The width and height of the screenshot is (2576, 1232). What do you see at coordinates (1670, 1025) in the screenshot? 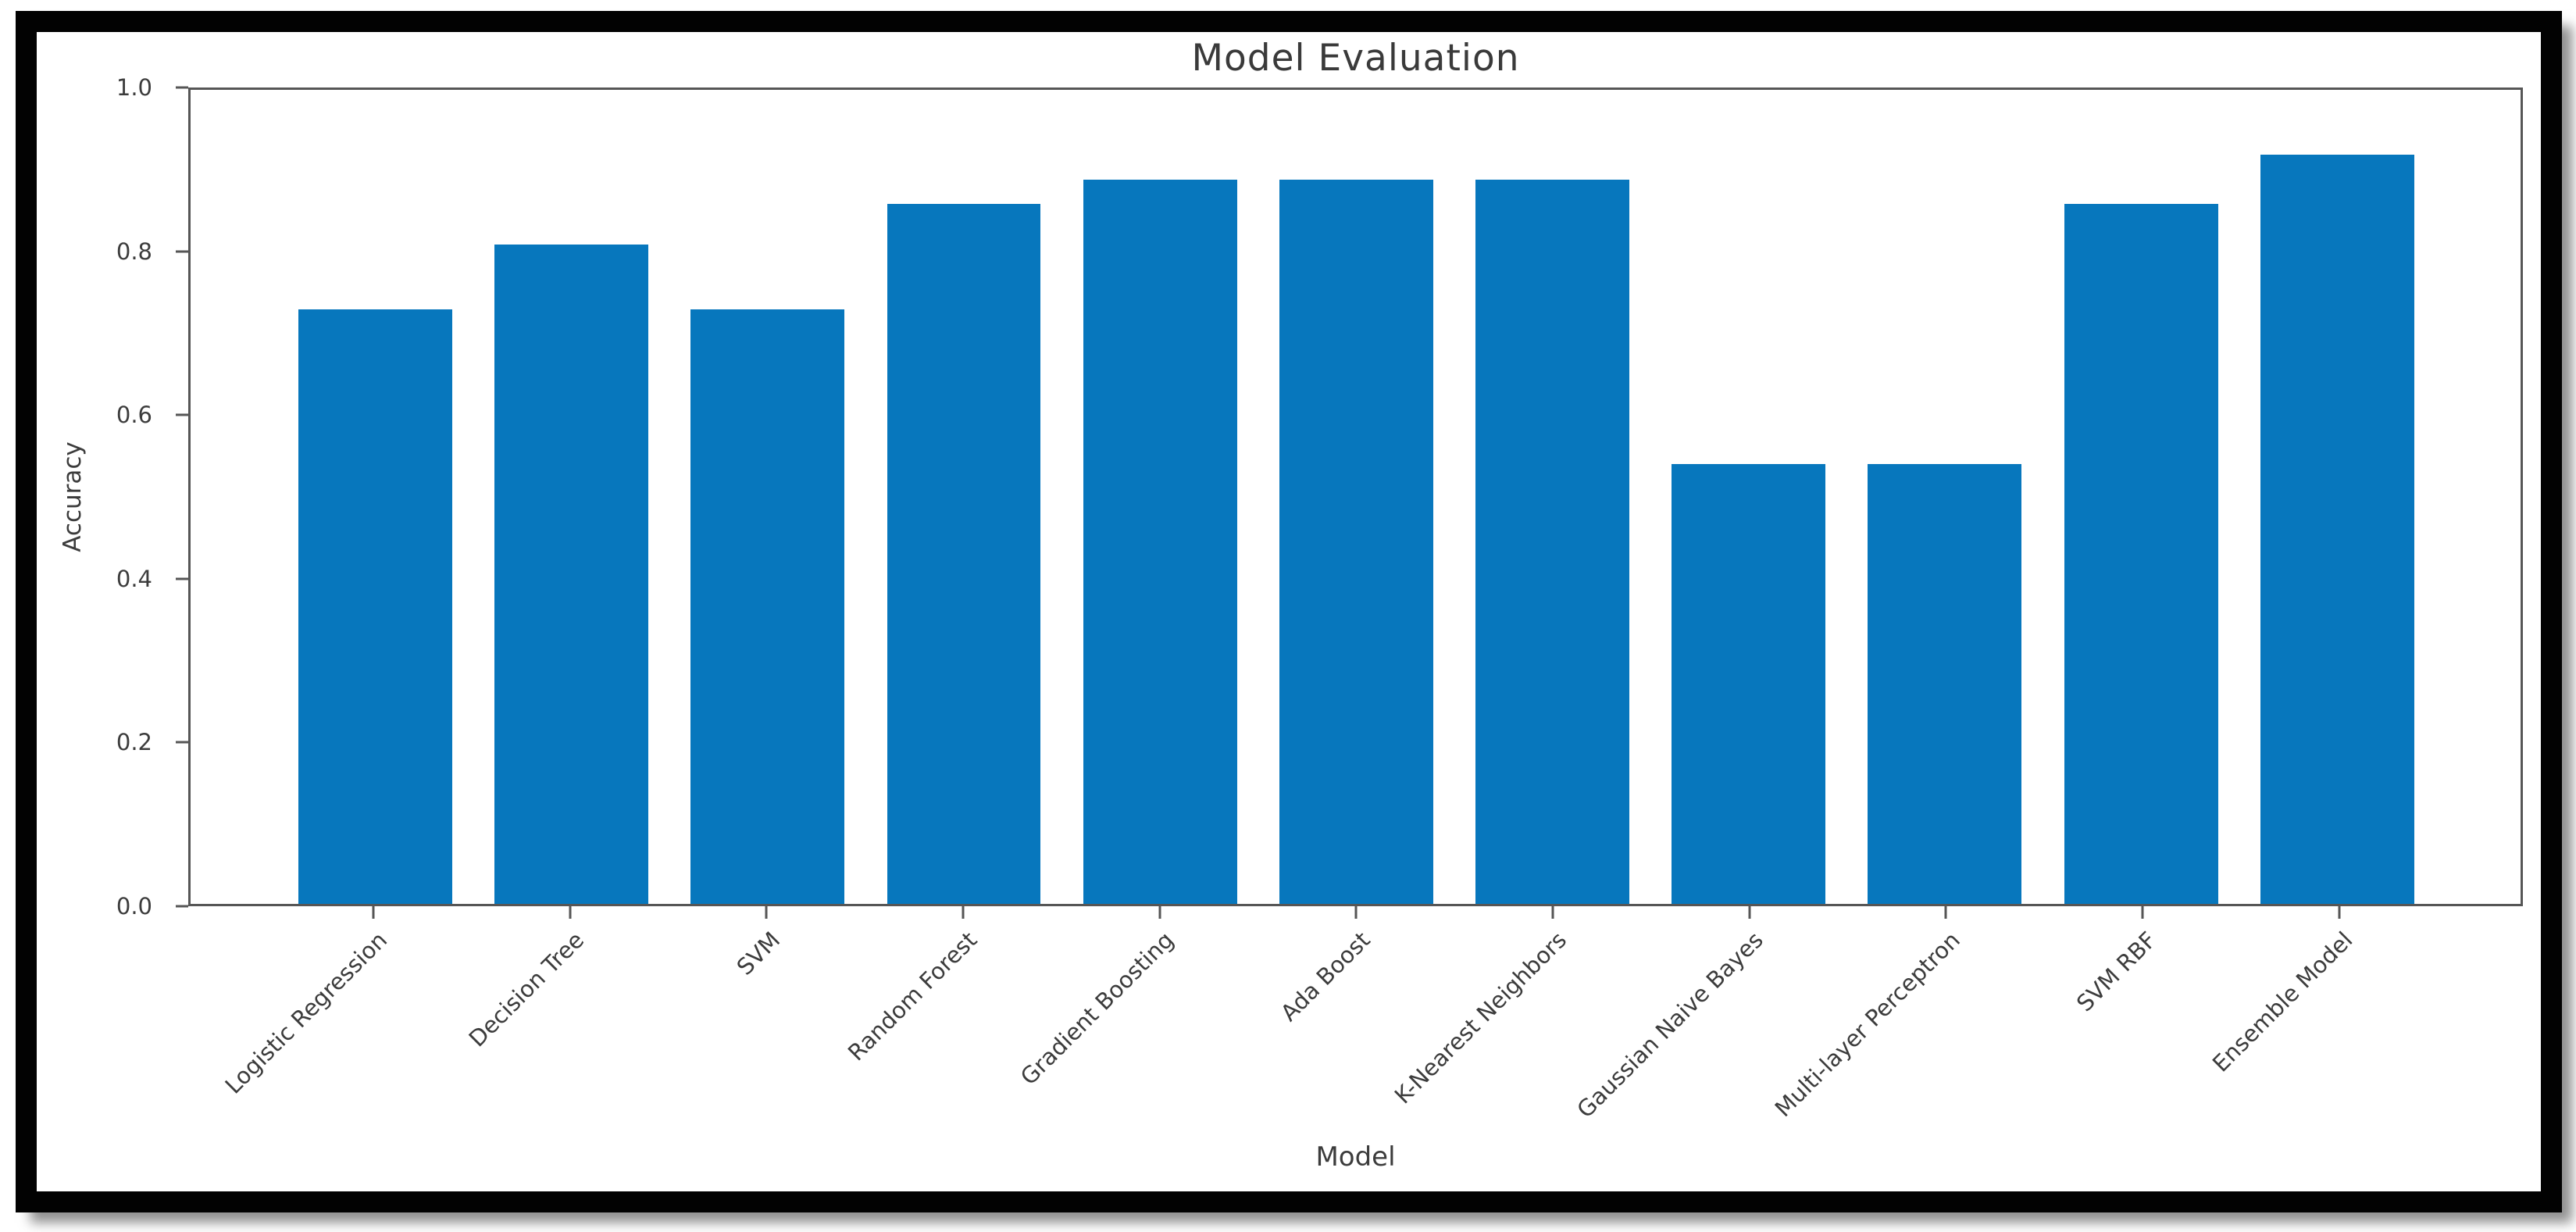
I see `x-tick-label: Gaussian Naive Bayes` at bounding box center [1670, 1025].